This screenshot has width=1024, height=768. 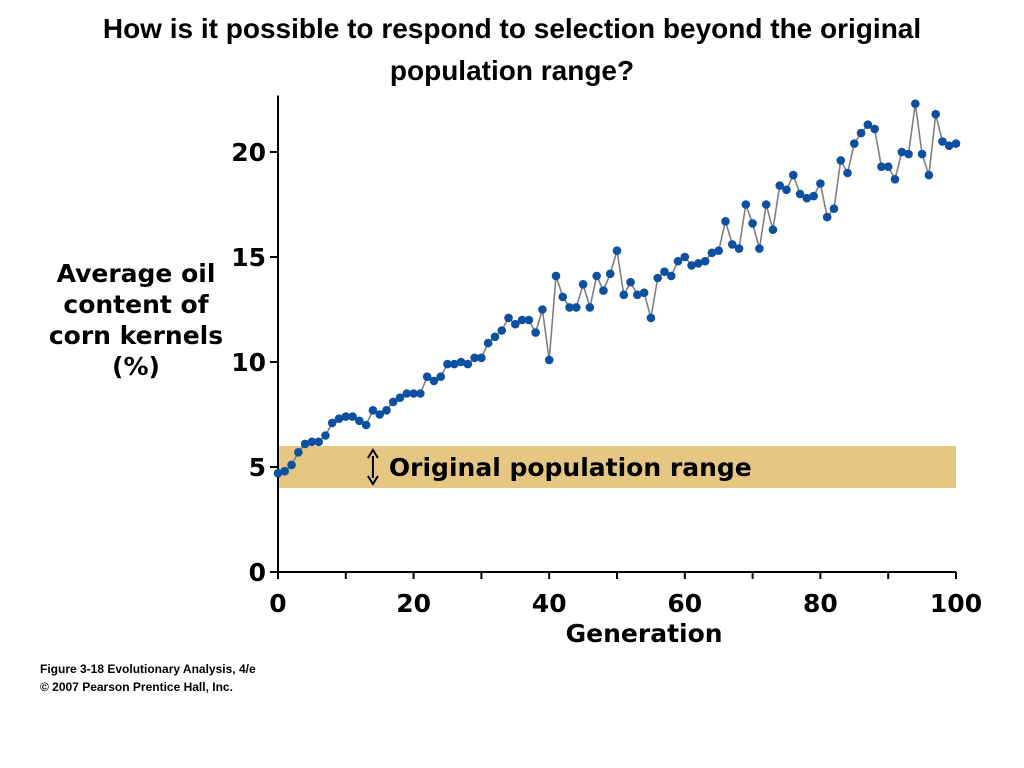 I want to click on x-tick-label: 20, so click(x=413, y=603).